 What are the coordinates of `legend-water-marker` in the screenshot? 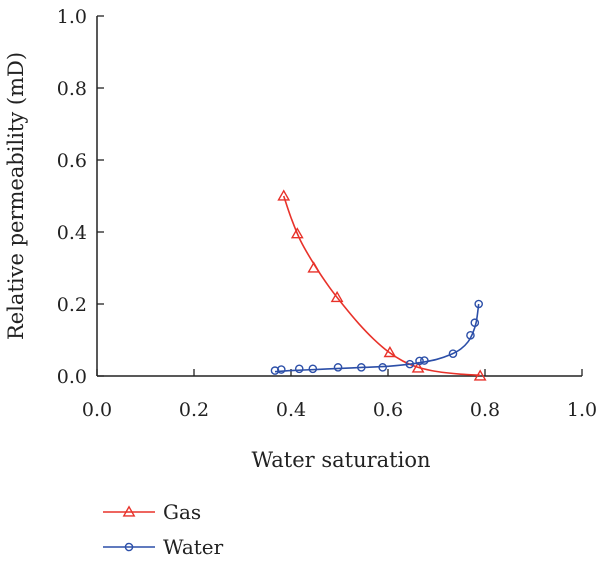 It's located at (129, 547).